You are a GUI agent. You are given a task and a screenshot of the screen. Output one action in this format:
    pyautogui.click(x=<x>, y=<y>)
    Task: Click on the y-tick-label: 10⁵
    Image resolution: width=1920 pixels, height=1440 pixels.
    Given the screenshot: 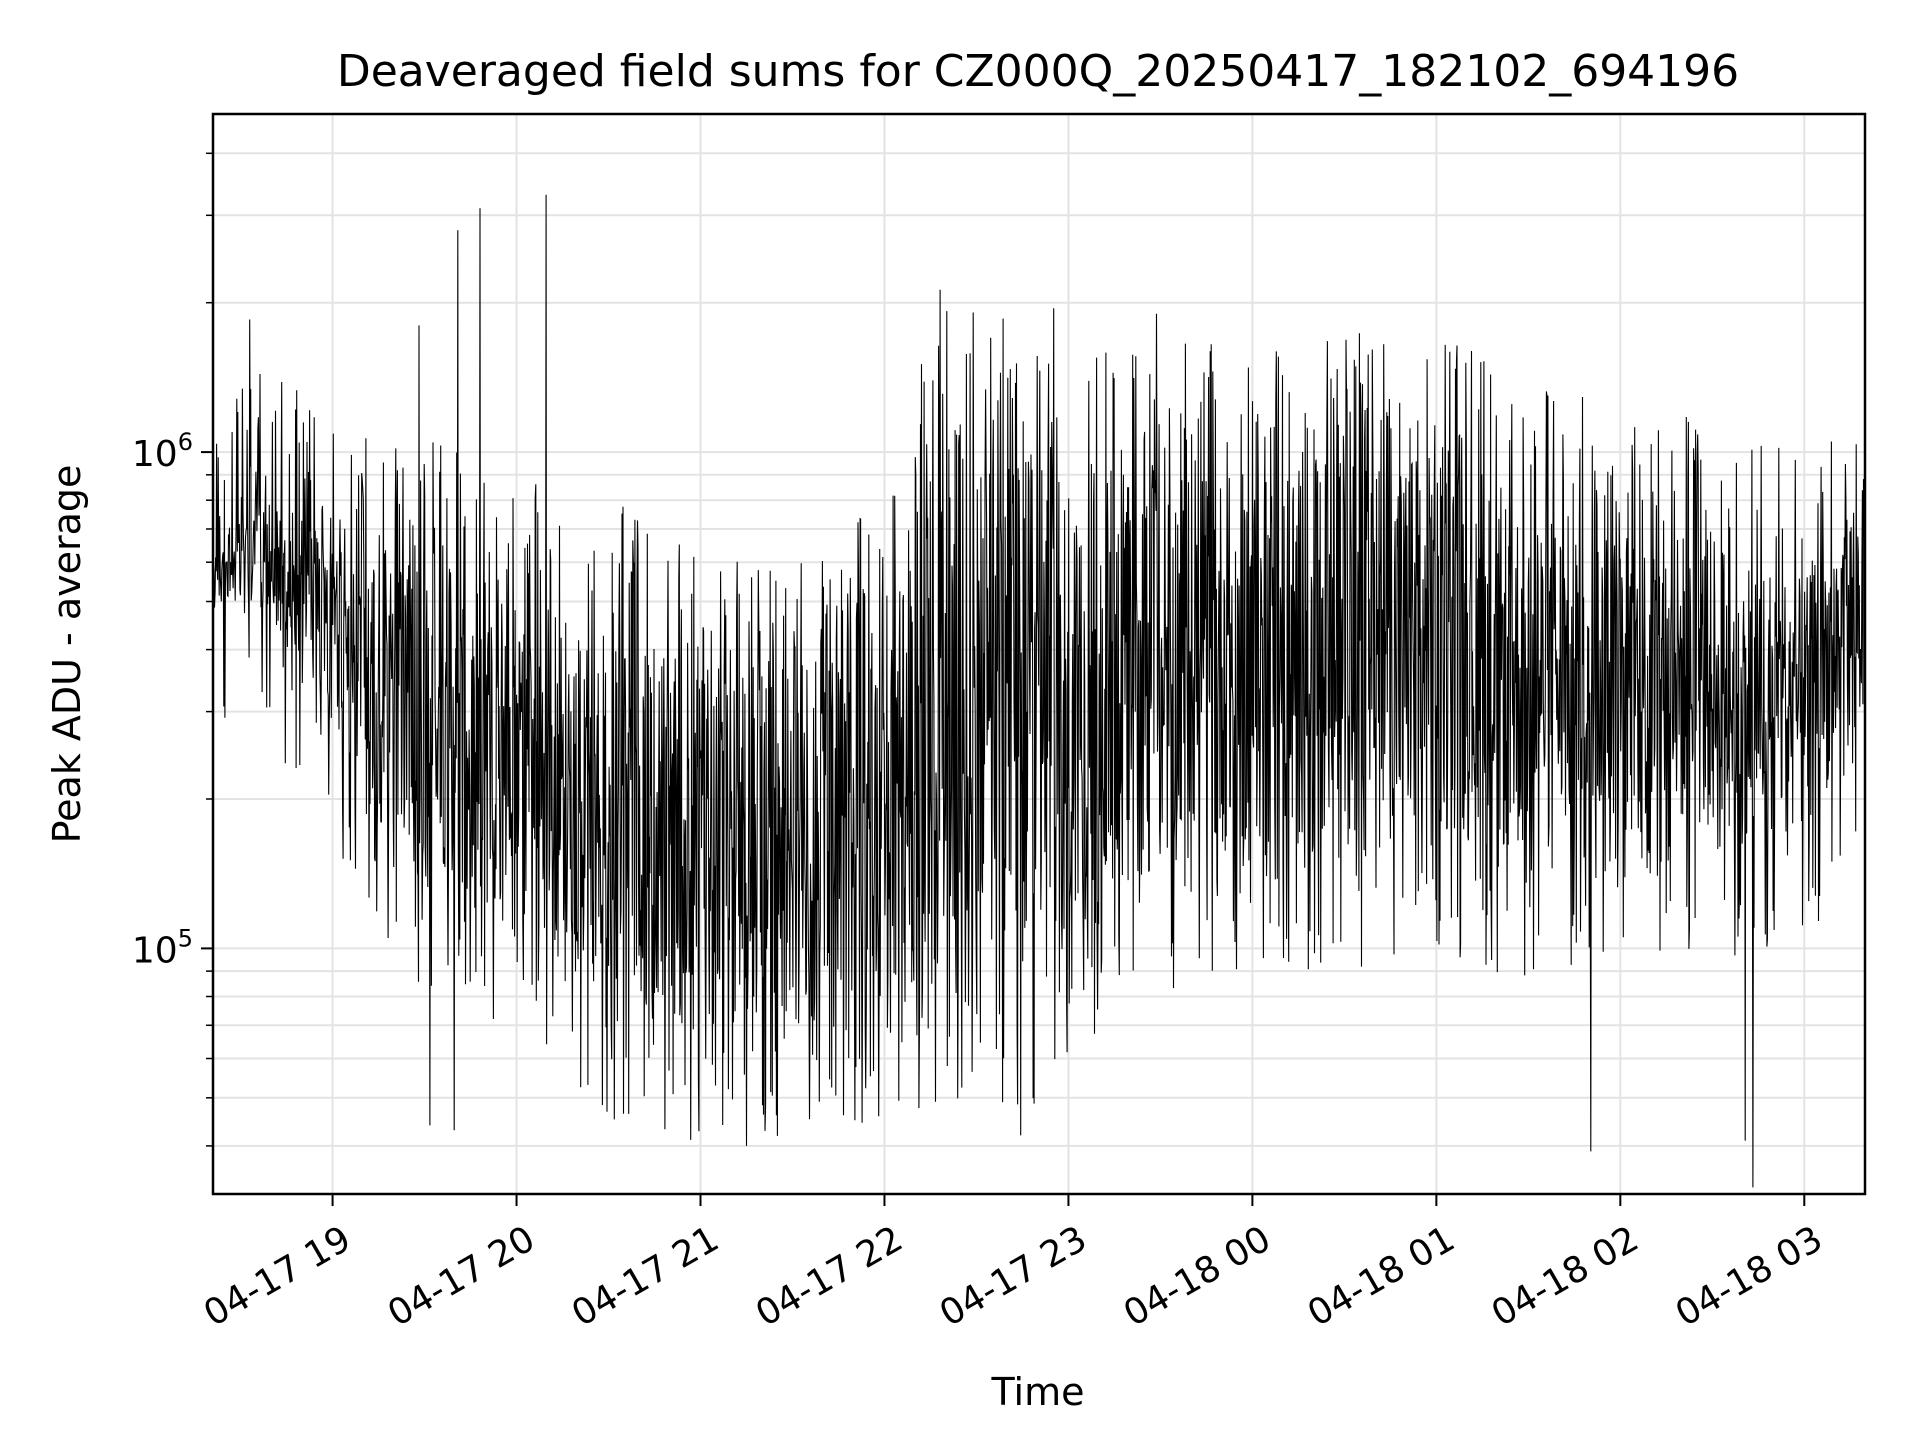 What is the action you would take?
    pyautogui.click(x=162, y=947)
    